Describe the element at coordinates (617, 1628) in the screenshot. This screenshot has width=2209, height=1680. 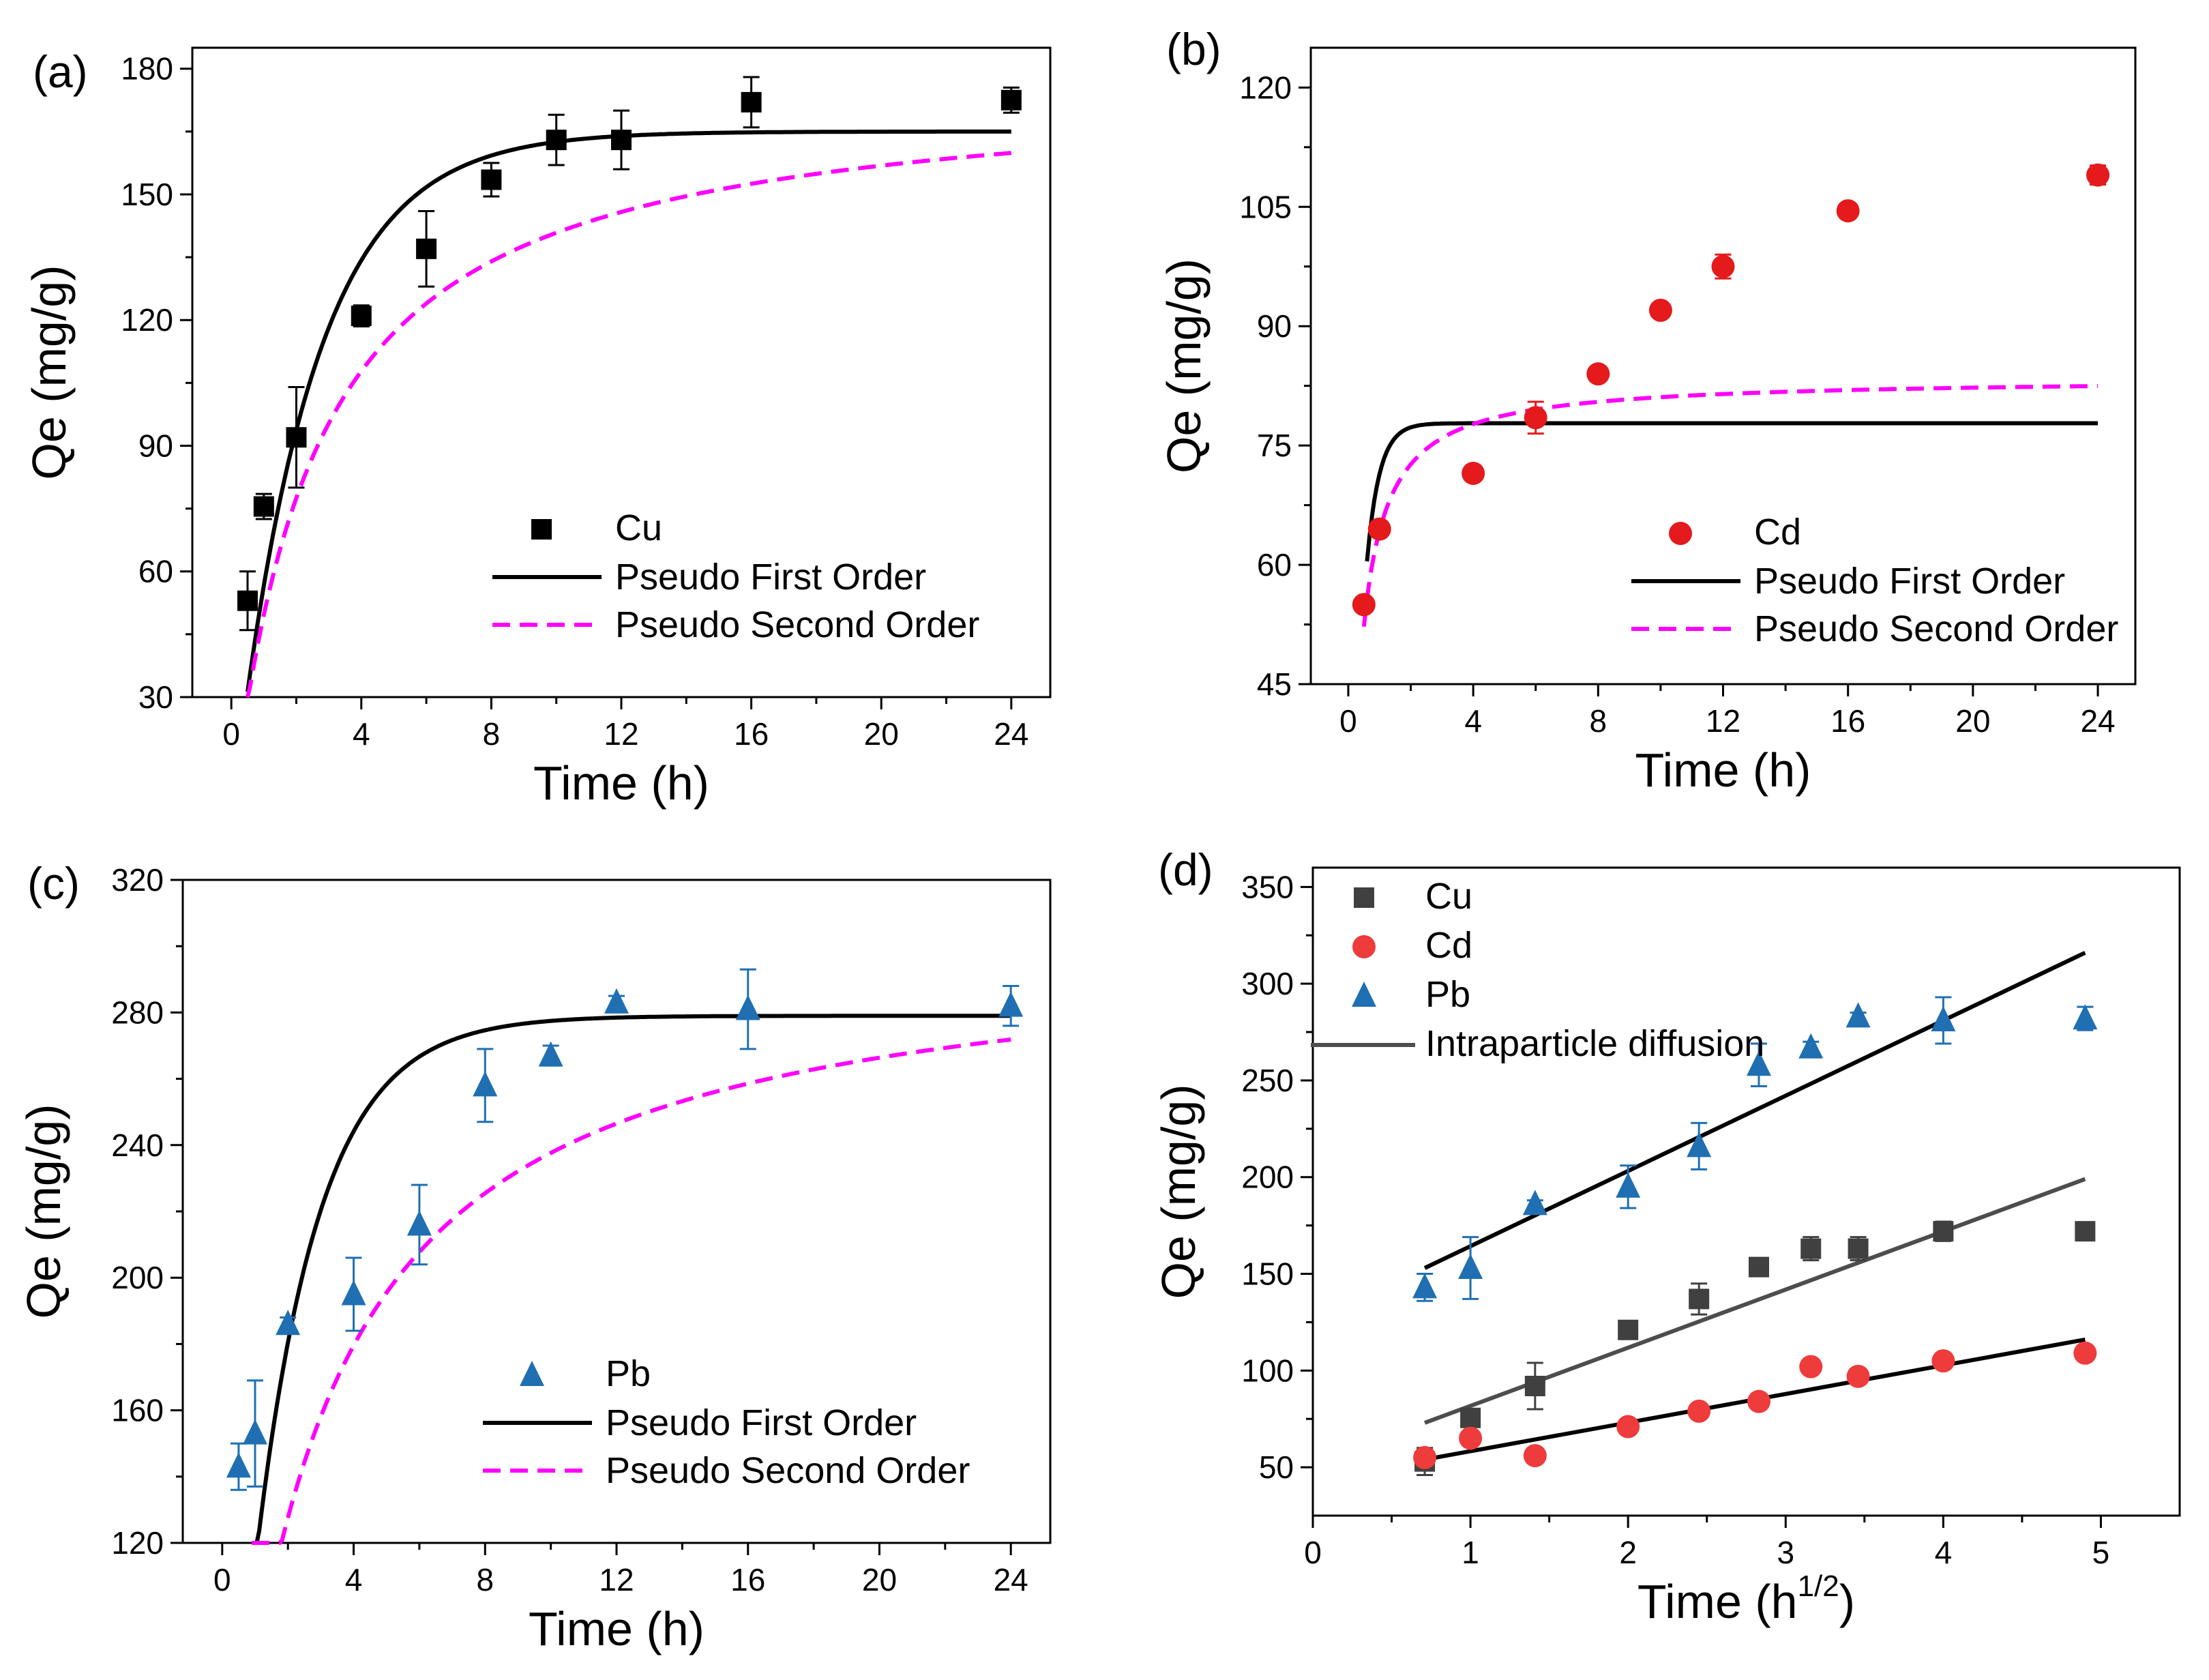
I see `x-axis-label: Time (h)` at that location.